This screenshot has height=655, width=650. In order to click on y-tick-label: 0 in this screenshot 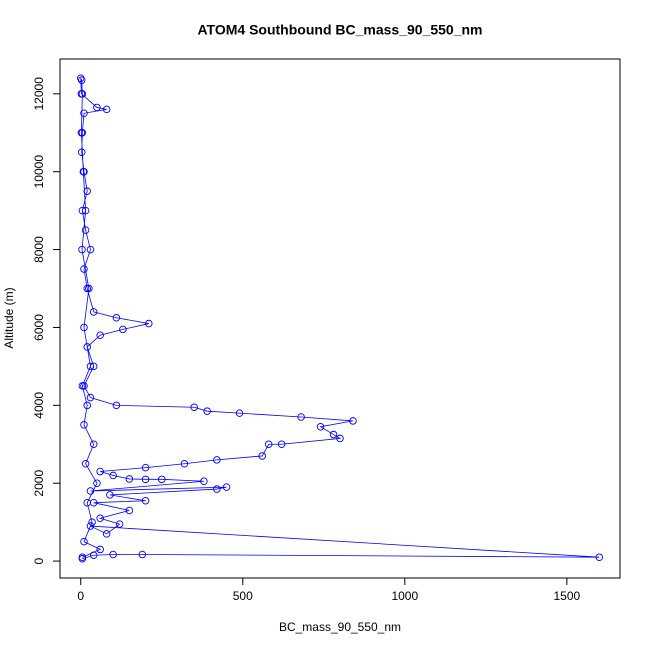, I will do `click(39, 560)`.